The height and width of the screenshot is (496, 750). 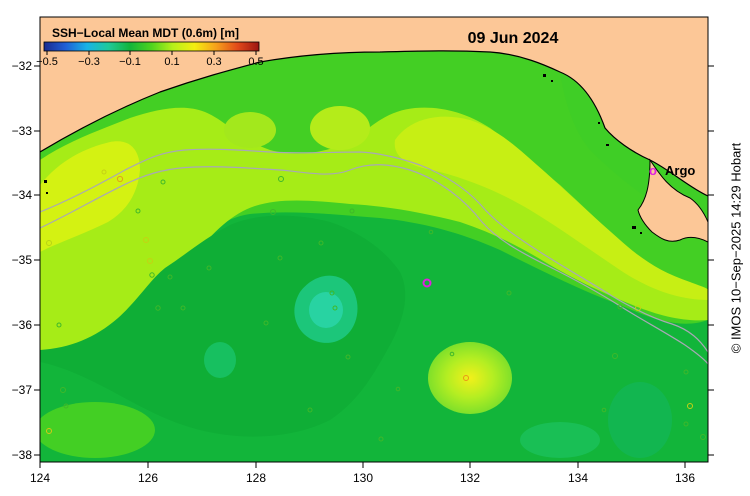 I want to click on x-tick-label: 128, so click(x=256, y=478).